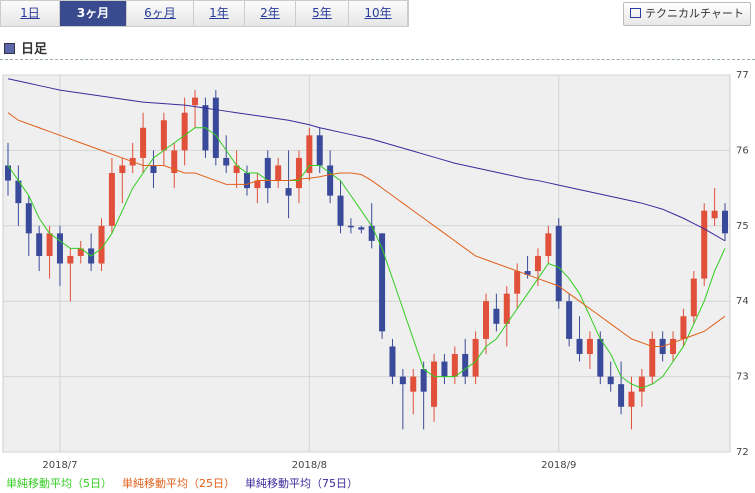 This screenshot has height=493, width=755. What do you see at coordinates (378, 13) in the screenshot?
I see `period-tab: 10年` at bounding box center [378, 13].